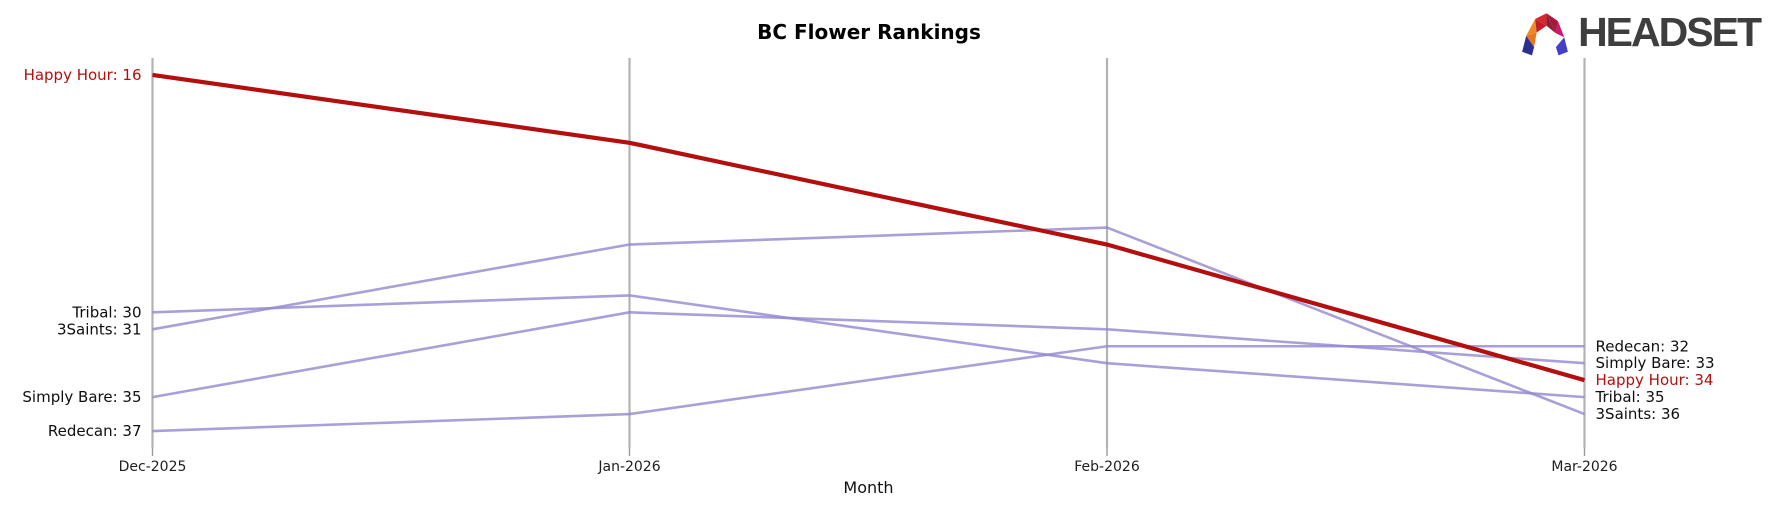  I want to click on headset-logo-text: HEADSET, so click(1670, 31).